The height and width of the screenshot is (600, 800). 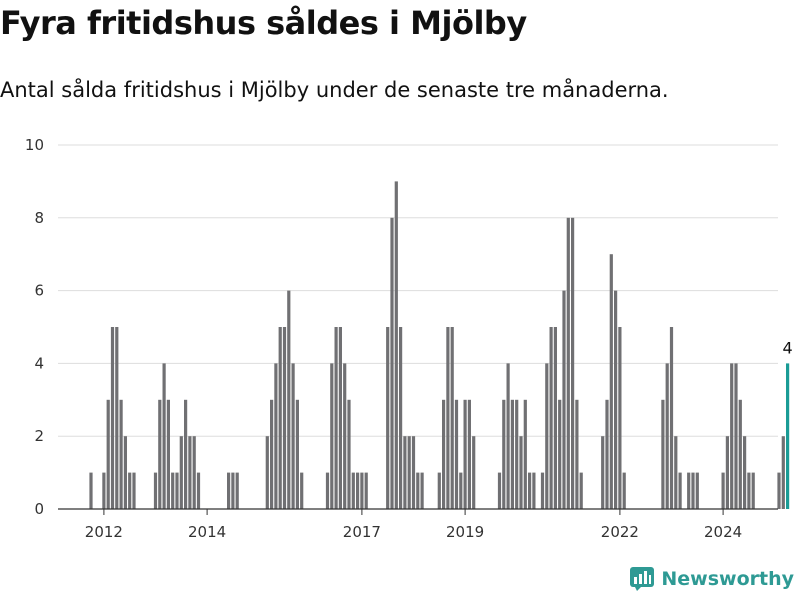 I want to click on x-tick-label: 2019, so click(x=465, y=532).